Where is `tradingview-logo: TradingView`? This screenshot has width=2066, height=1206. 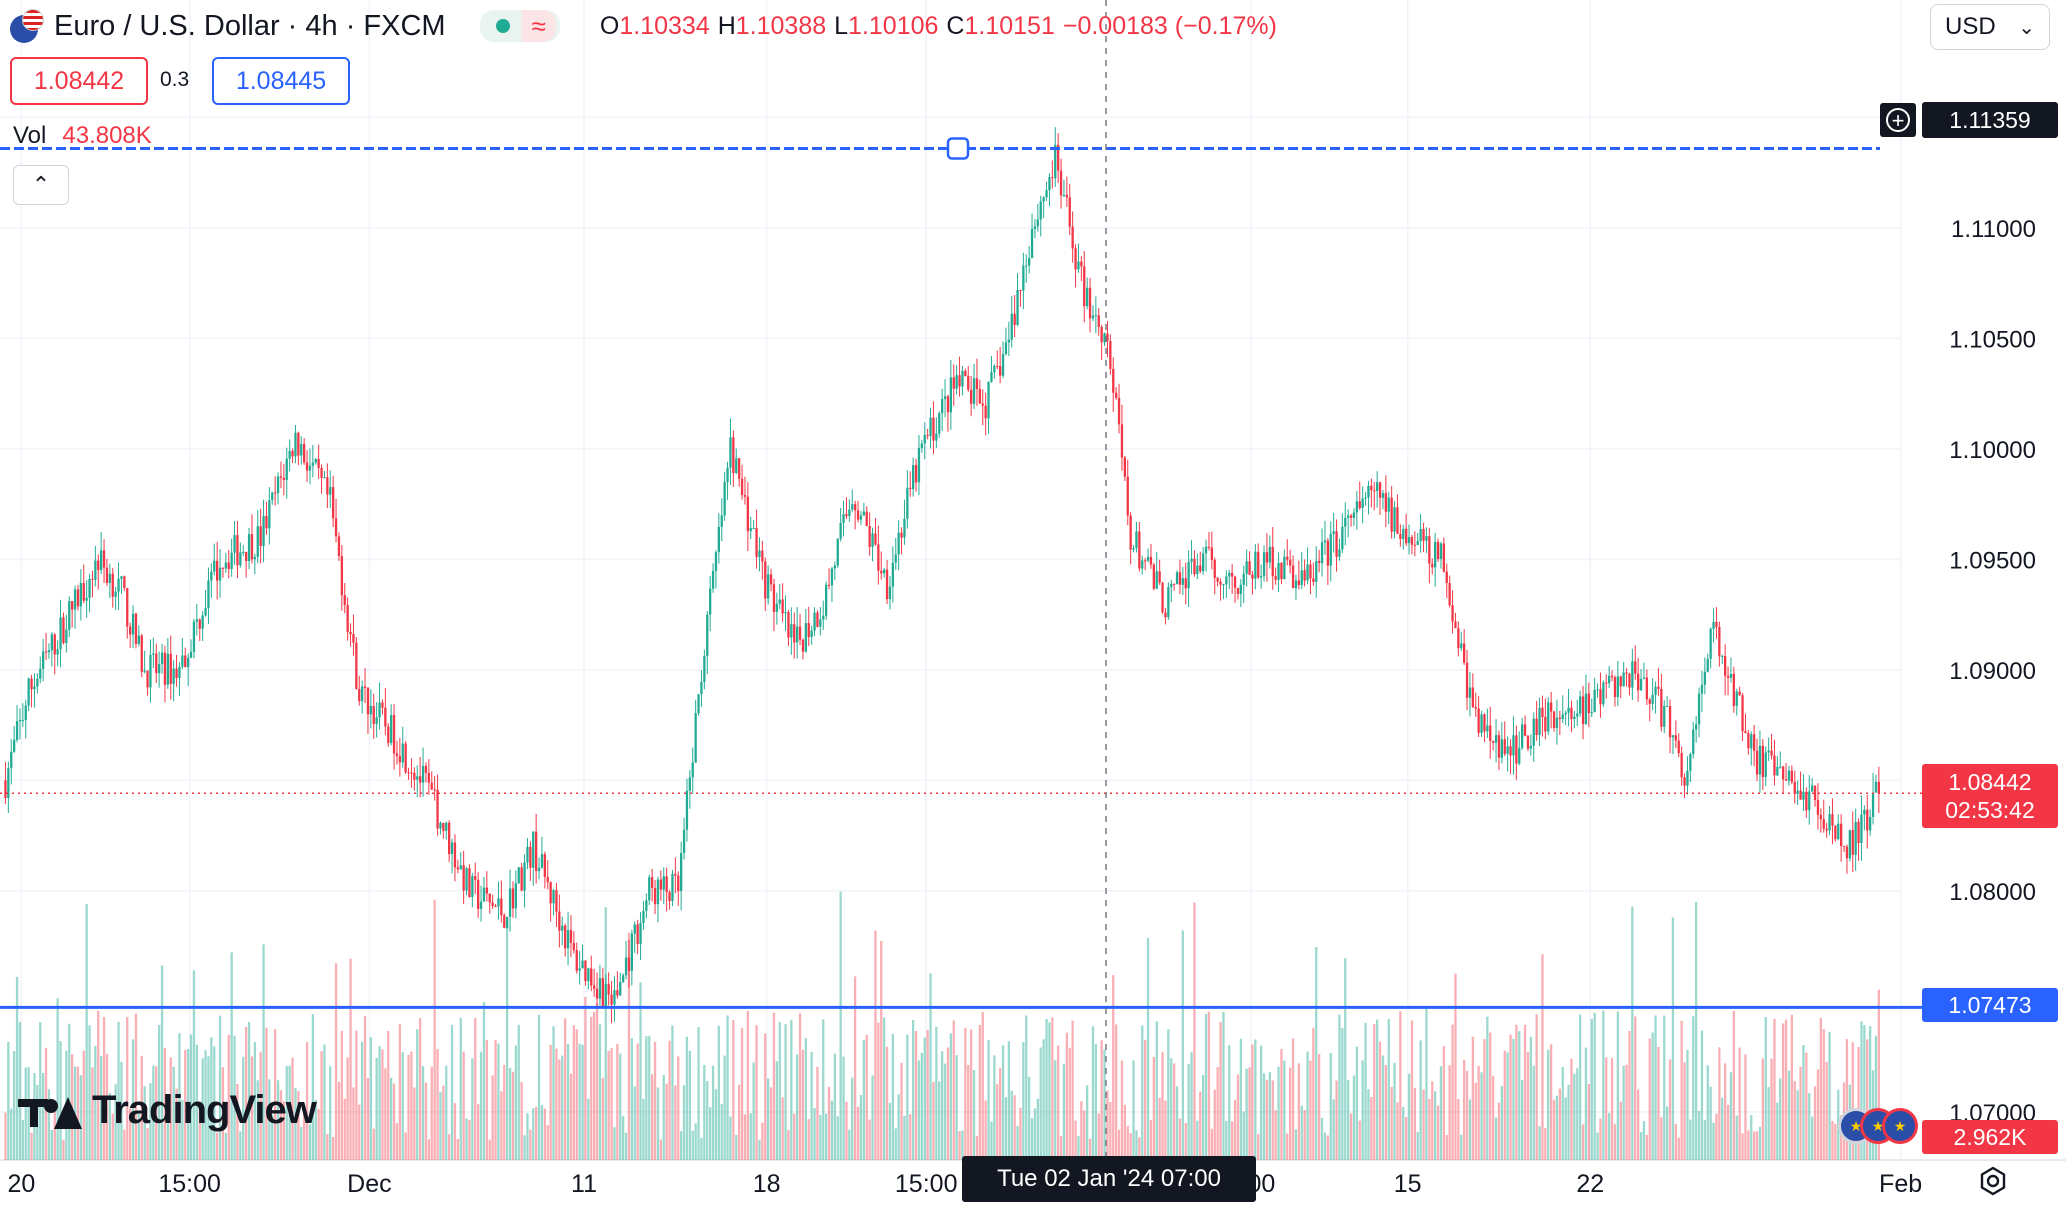 tradingview-logo: TradingView is located at coordinates (167, 1110).